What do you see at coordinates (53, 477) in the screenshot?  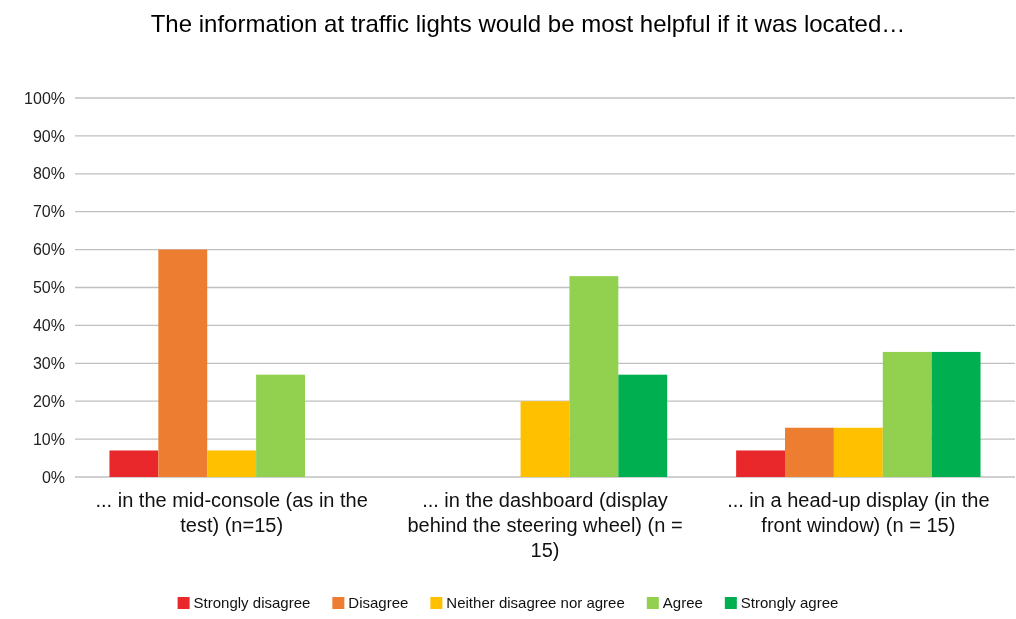 I see `y-tick-label: 0%` at bounding box center [53, 477].